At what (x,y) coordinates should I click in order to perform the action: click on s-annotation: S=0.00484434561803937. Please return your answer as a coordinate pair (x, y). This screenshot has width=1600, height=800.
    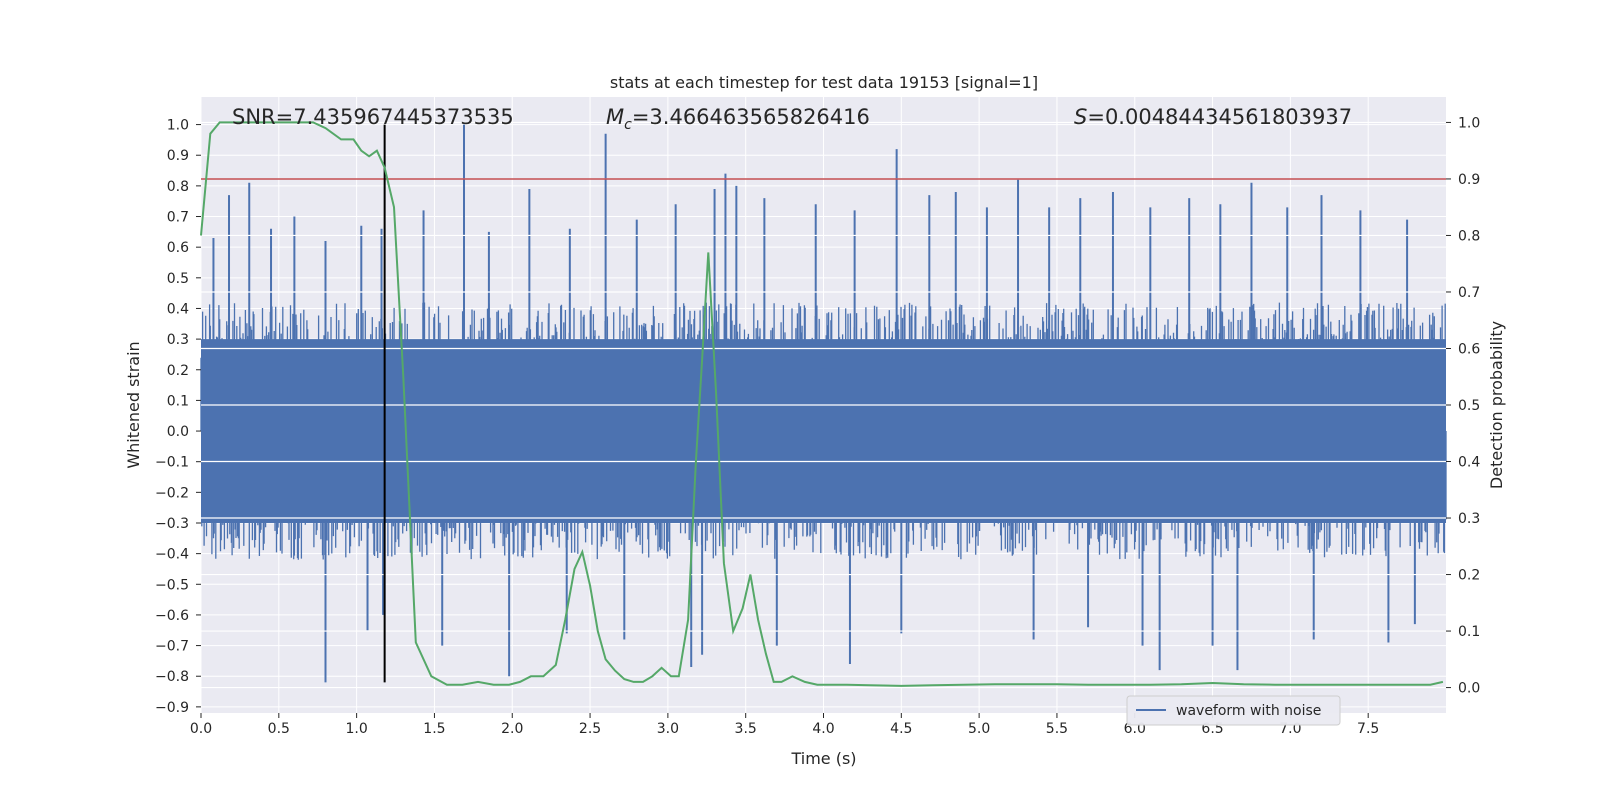
    Looking at the image, I should click on (1213, 117).